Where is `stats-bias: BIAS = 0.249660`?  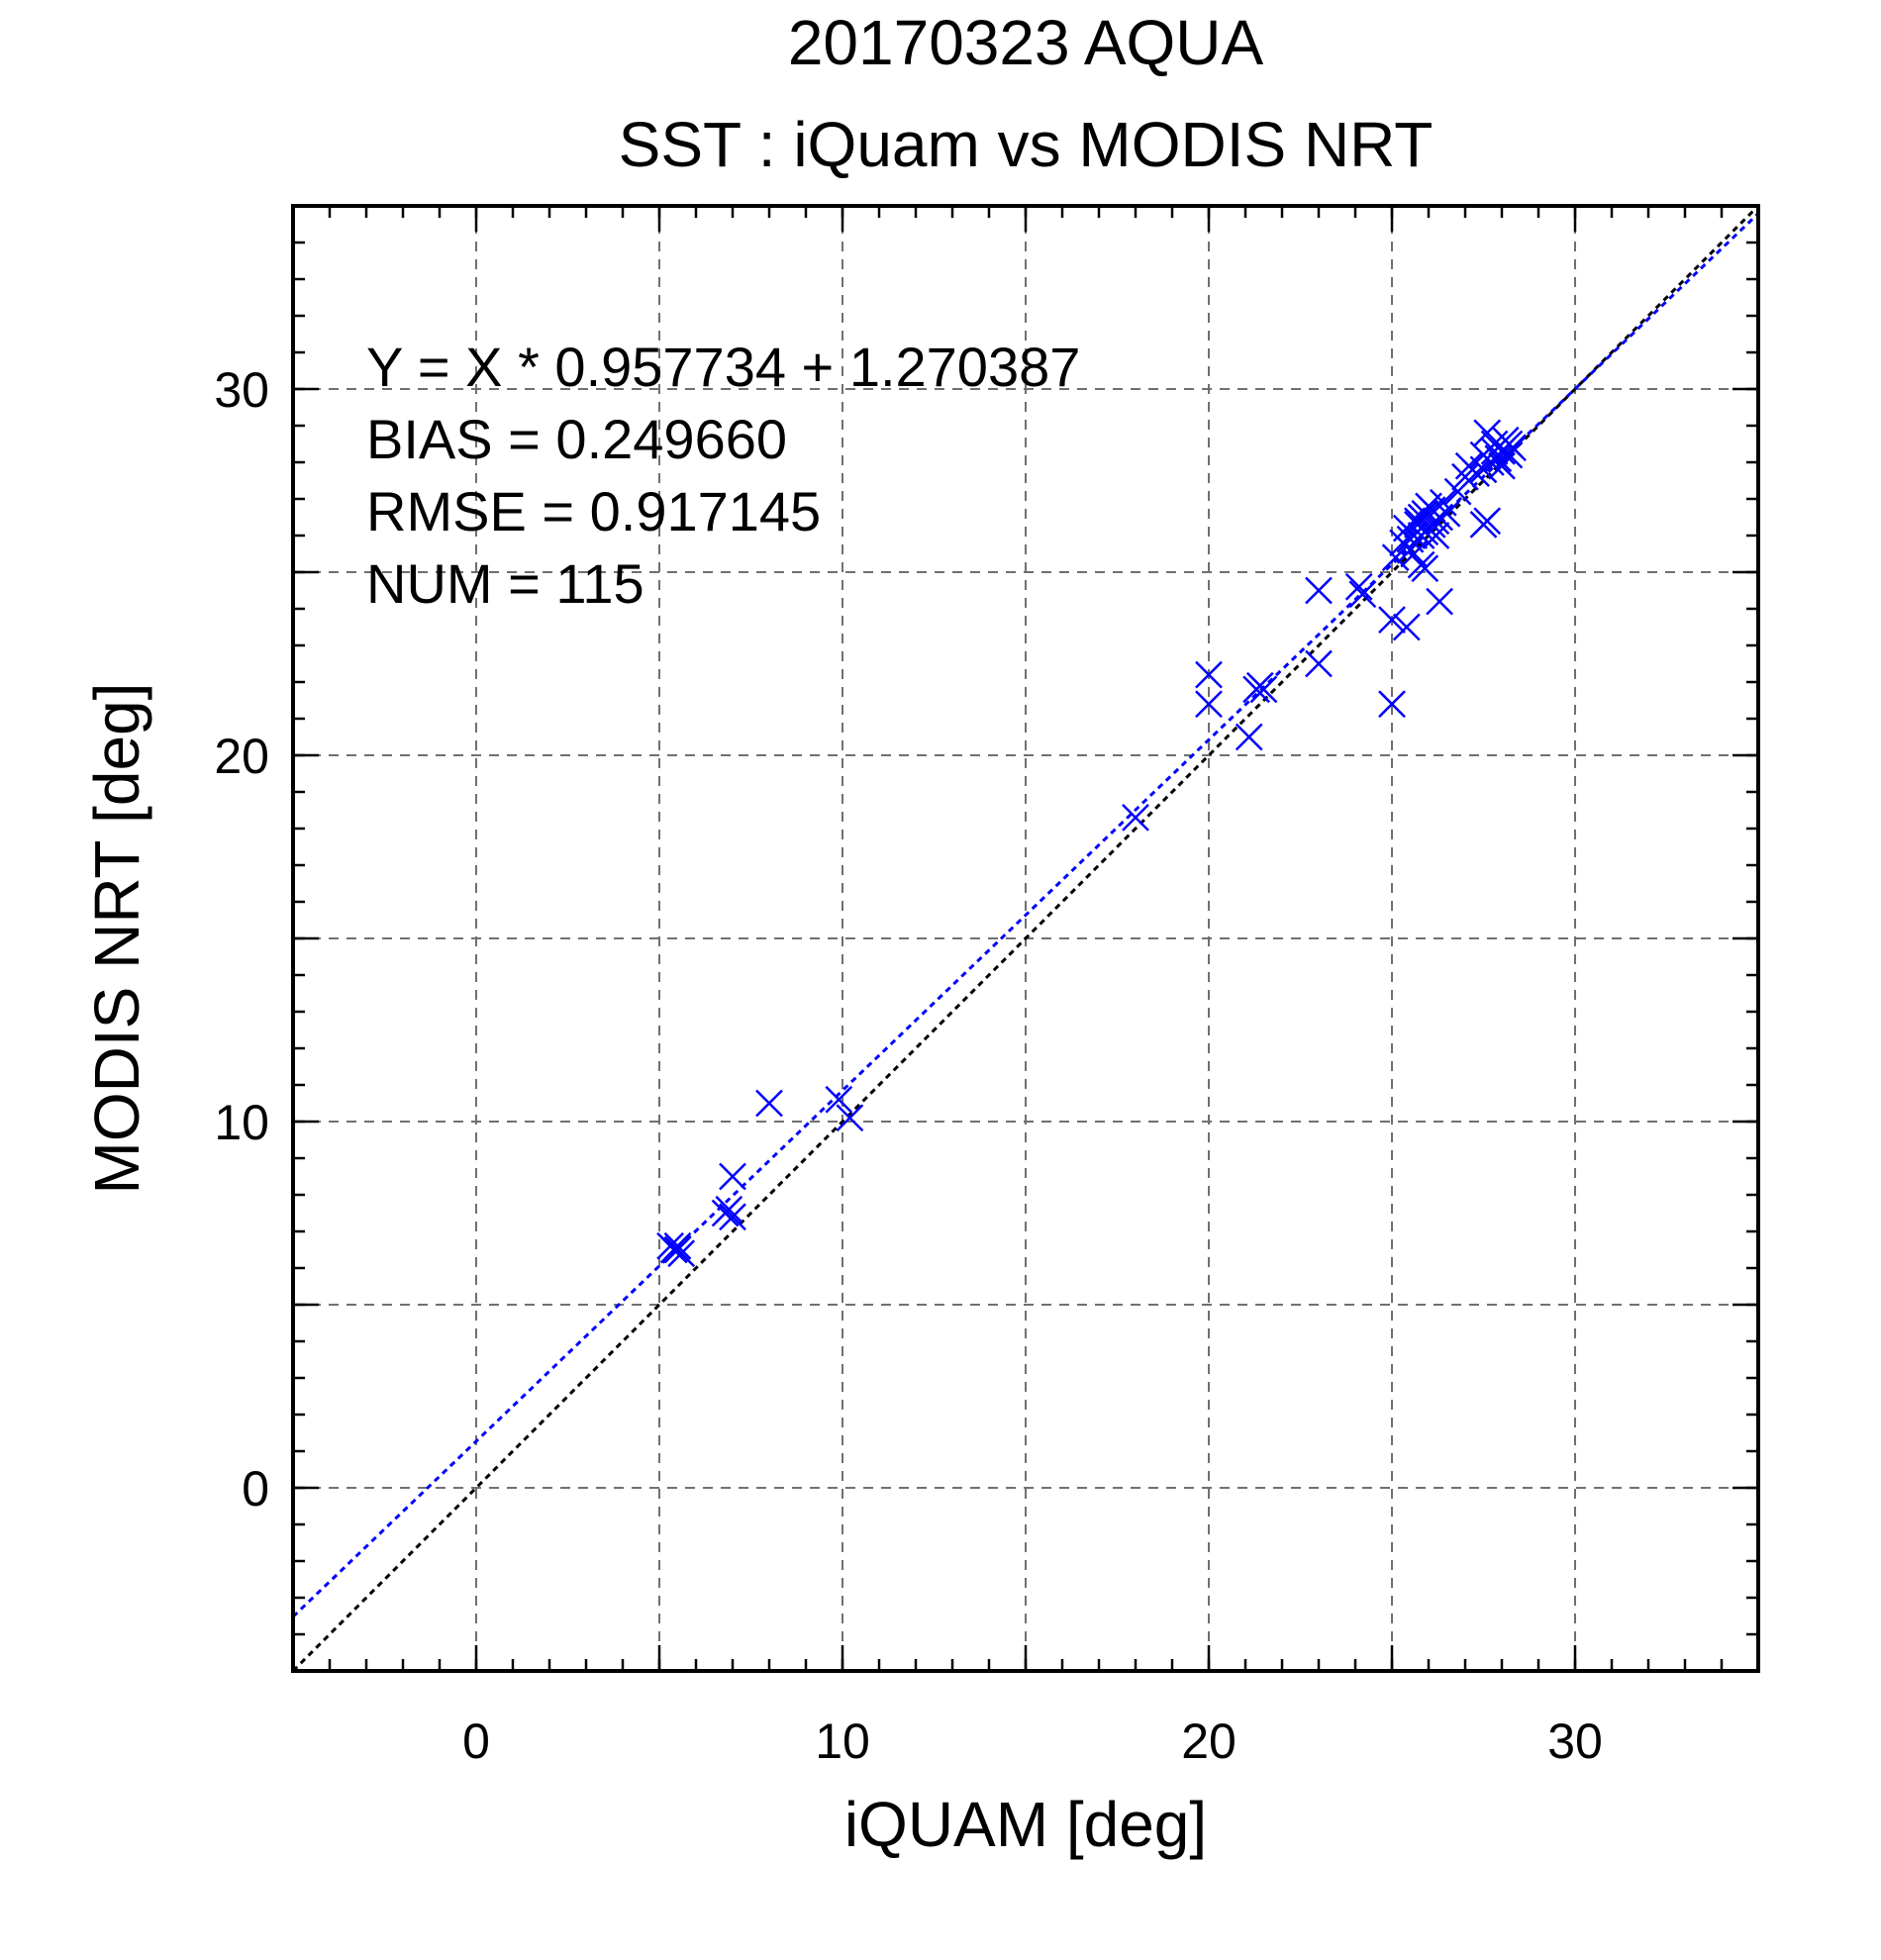 stats-bias: BIAS = 0.249660 is located at coordinates (576, 439).